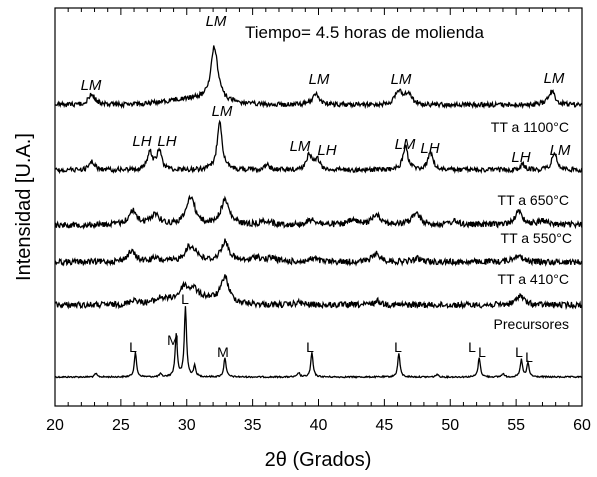 This screenshot has height=477, width=597. What do you see at coordinates (55, 425) in the screenshot?
I see `x-tick-label: 20` at bounding box center [55, 425].